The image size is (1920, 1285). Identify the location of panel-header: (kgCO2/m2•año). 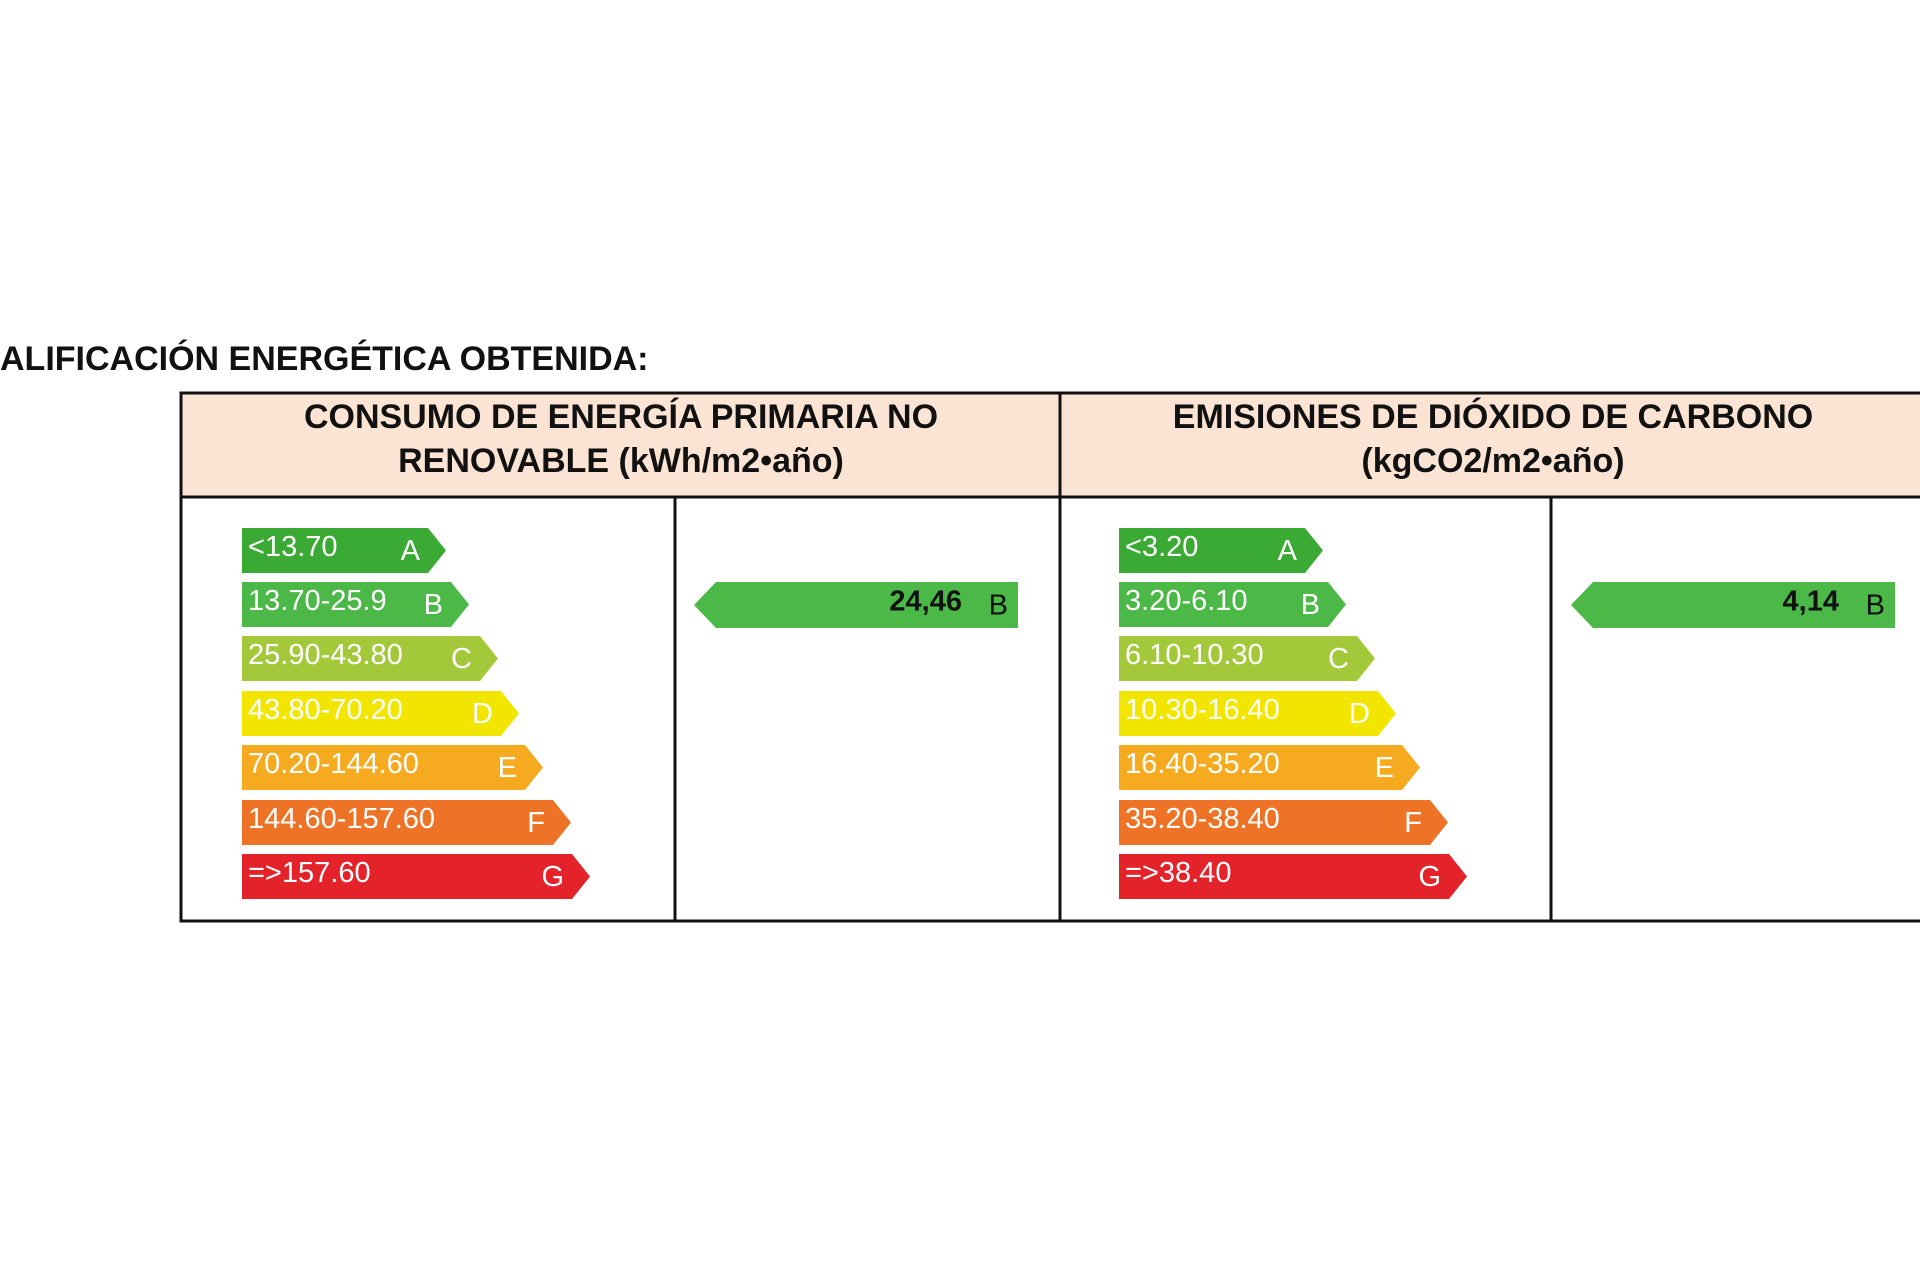
(1492, 461).